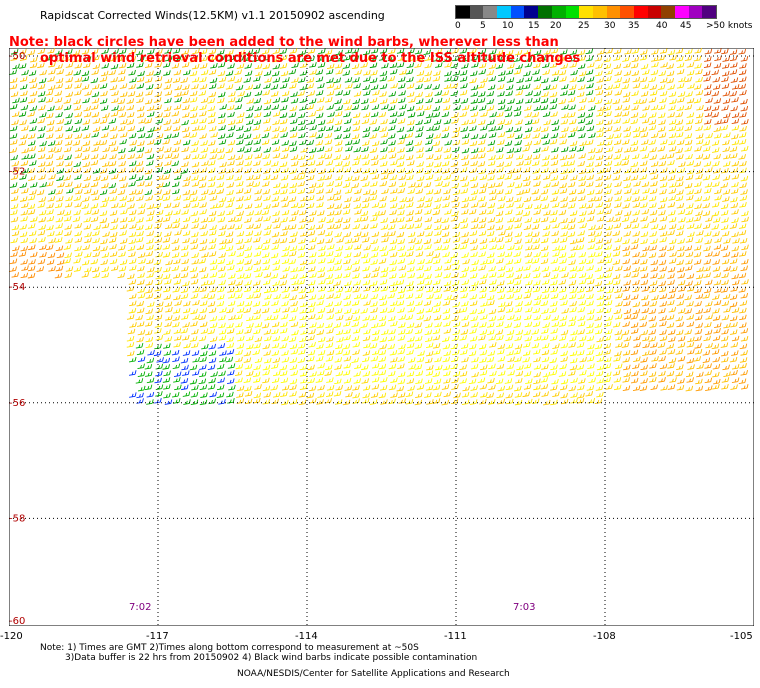 Image resolution: width=760 pixels, height=688 pixels. I want to click on latitude-label: -60, so click(17, 621).